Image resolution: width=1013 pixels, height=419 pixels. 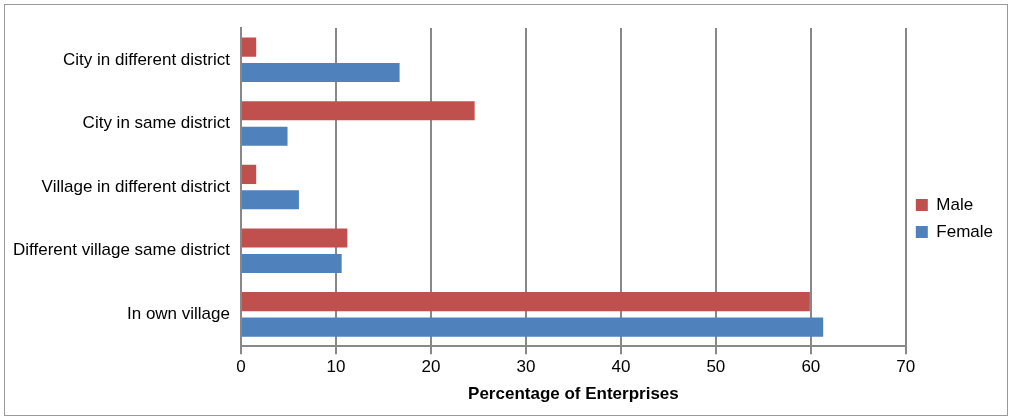 What do you see at coordinates (964, 231) in the screenshot?
I see `legend-label: Female` at bounding box center [964, 231].